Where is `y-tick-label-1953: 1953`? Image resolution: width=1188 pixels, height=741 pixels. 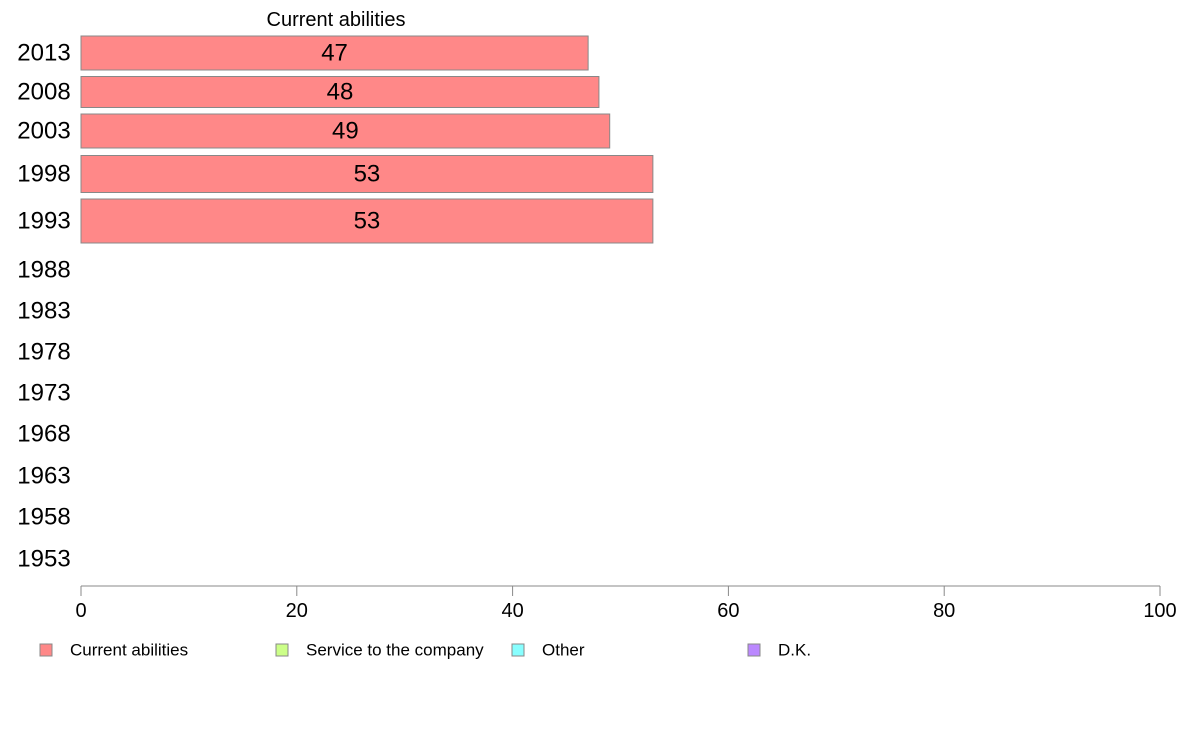 y-tick-label-1953: 1953 is located at coordinates (43, 559).